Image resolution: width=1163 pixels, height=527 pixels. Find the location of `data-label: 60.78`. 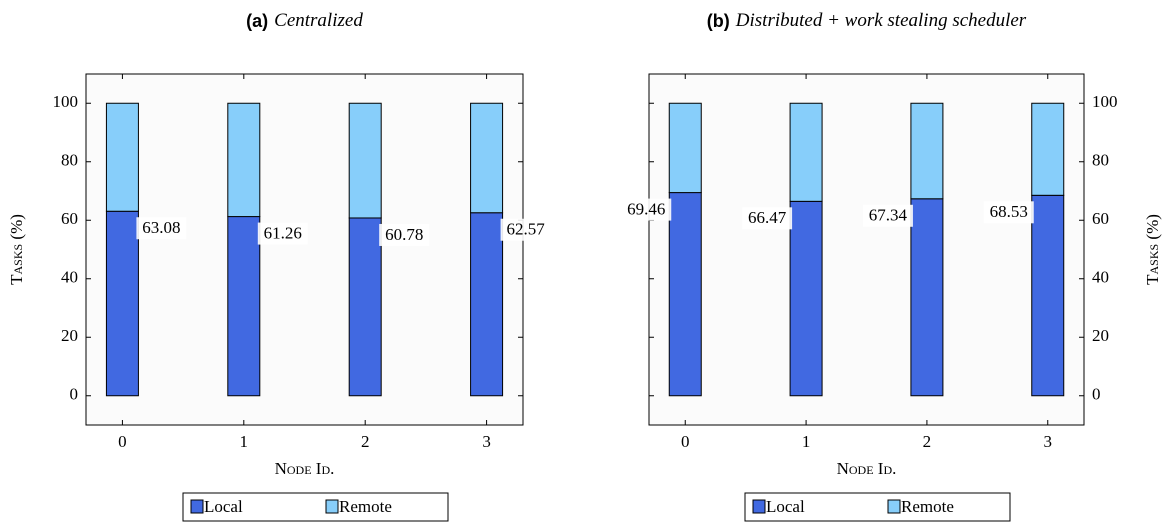

data-label: 60.78 is located at coordinates (404, 234).